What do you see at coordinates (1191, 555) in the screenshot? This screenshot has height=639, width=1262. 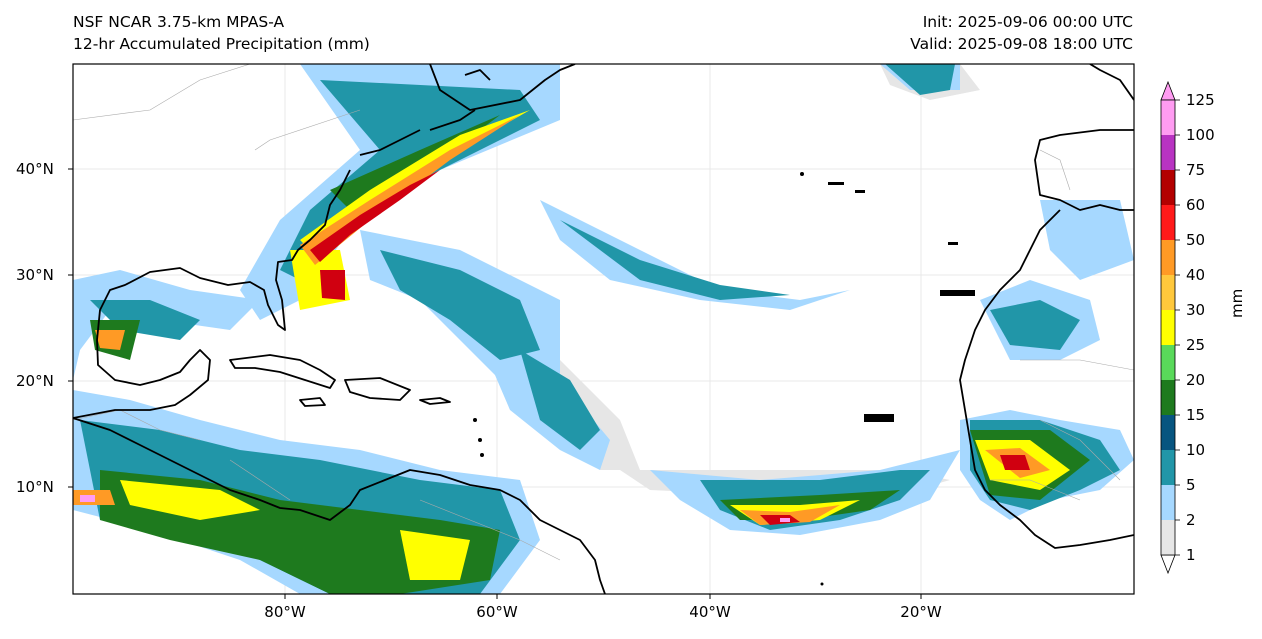 I see `colorbar-label-1: 1` at bounding box center [1191, 555].